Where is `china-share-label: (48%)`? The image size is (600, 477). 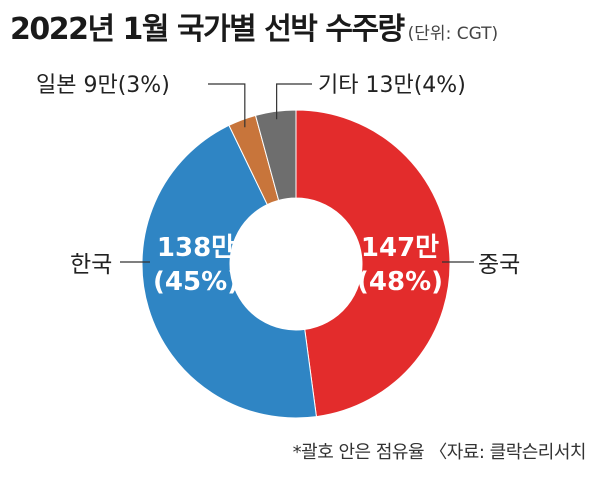 china-share-label: (48%) is located at coordinates (400, 282).